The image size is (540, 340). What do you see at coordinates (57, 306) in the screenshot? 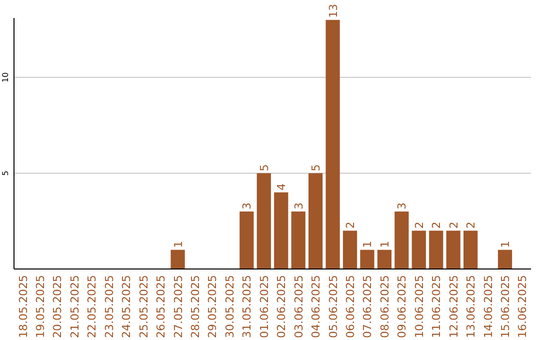
I see `x-tick-label: 20.05.2025` at bounding box center [57, 306].